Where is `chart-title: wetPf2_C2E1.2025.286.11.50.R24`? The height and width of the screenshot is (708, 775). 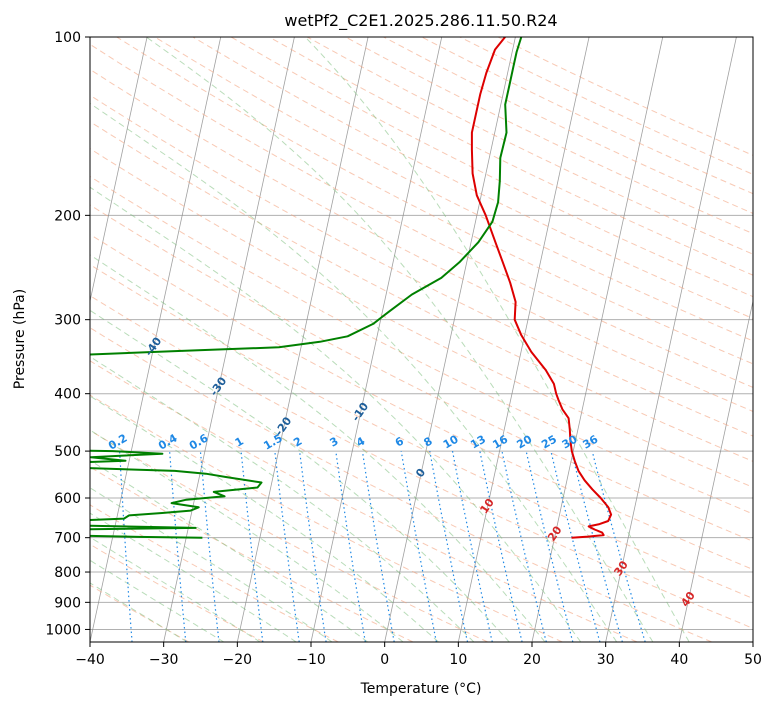 chart-title: wetPf2_C2E1.2025.286.11.50.R24 is located at coordinates (420, 21).